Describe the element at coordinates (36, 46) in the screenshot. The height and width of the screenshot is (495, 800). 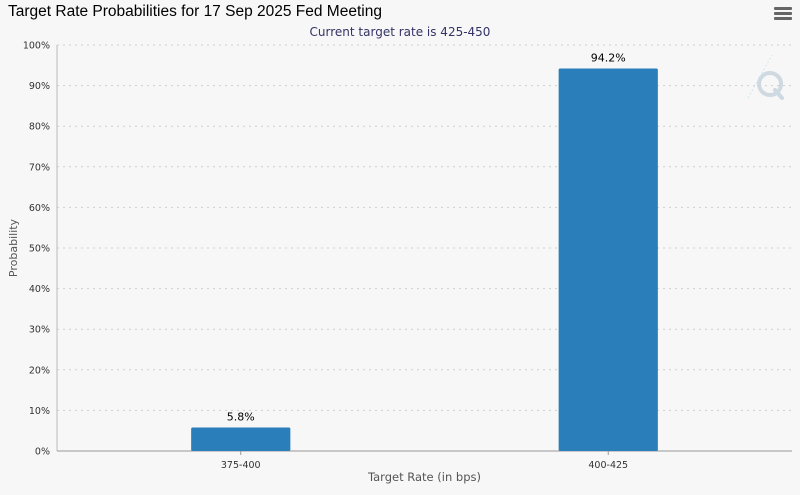
I see `y-tick-label: 100%` at that location.